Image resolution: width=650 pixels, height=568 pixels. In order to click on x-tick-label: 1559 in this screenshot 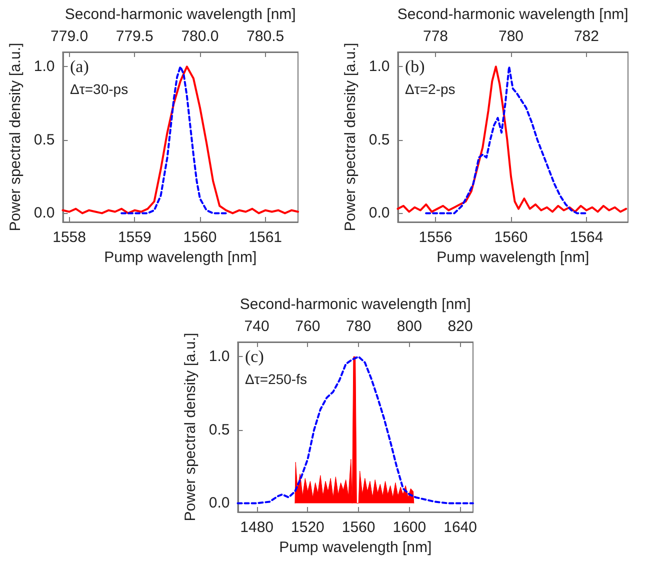, I will do `click(135, 237)`.